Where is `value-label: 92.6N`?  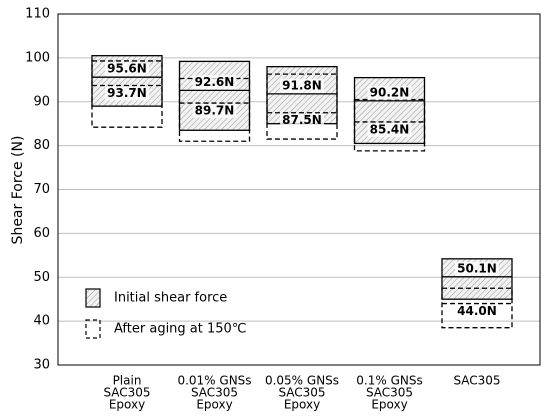 value-label: 92.6N is located at coordinates (215, 82).